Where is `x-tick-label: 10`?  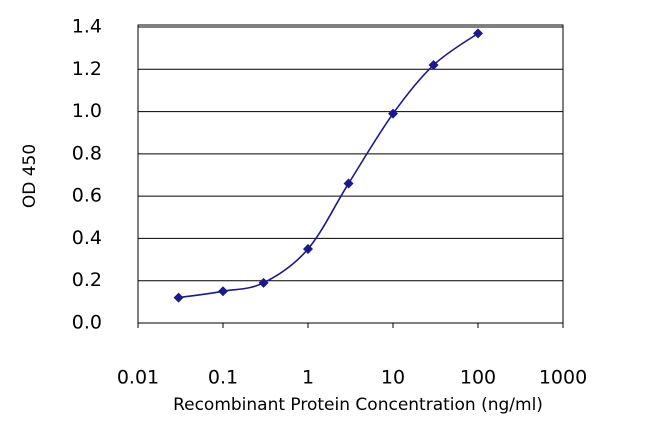
x-tick-label: 10 is located at coordinates (393, 378).